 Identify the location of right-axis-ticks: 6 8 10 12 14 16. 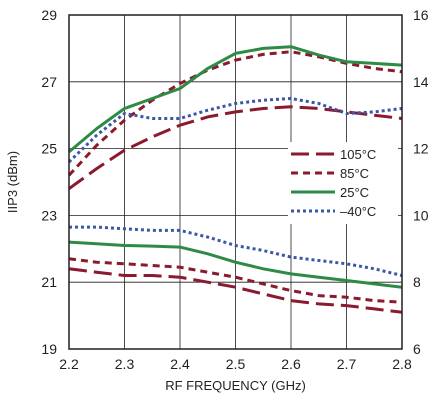
(421, 182).